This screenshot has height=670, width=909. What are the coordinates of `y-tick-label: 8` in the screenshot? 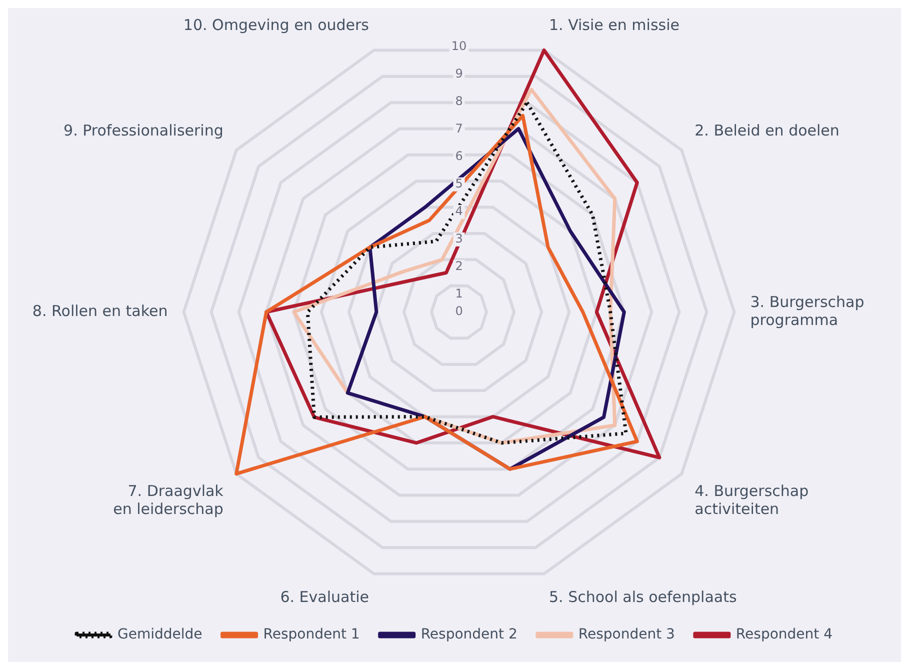 It's located at (459, 101).